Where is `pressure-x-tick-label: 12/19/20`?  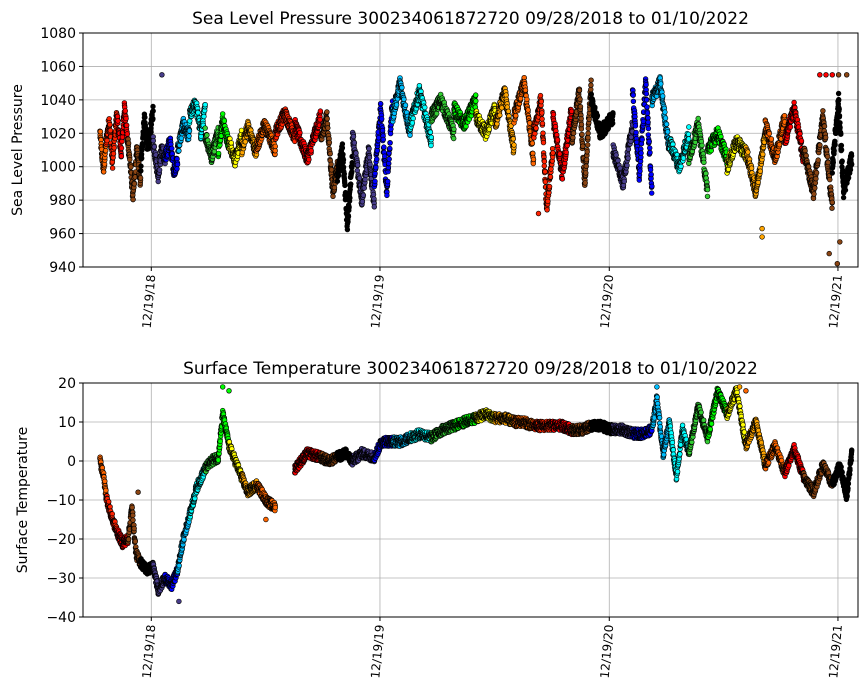 pressure-x-tick-label: 12/19/20 is located at coordinates (607, 301).